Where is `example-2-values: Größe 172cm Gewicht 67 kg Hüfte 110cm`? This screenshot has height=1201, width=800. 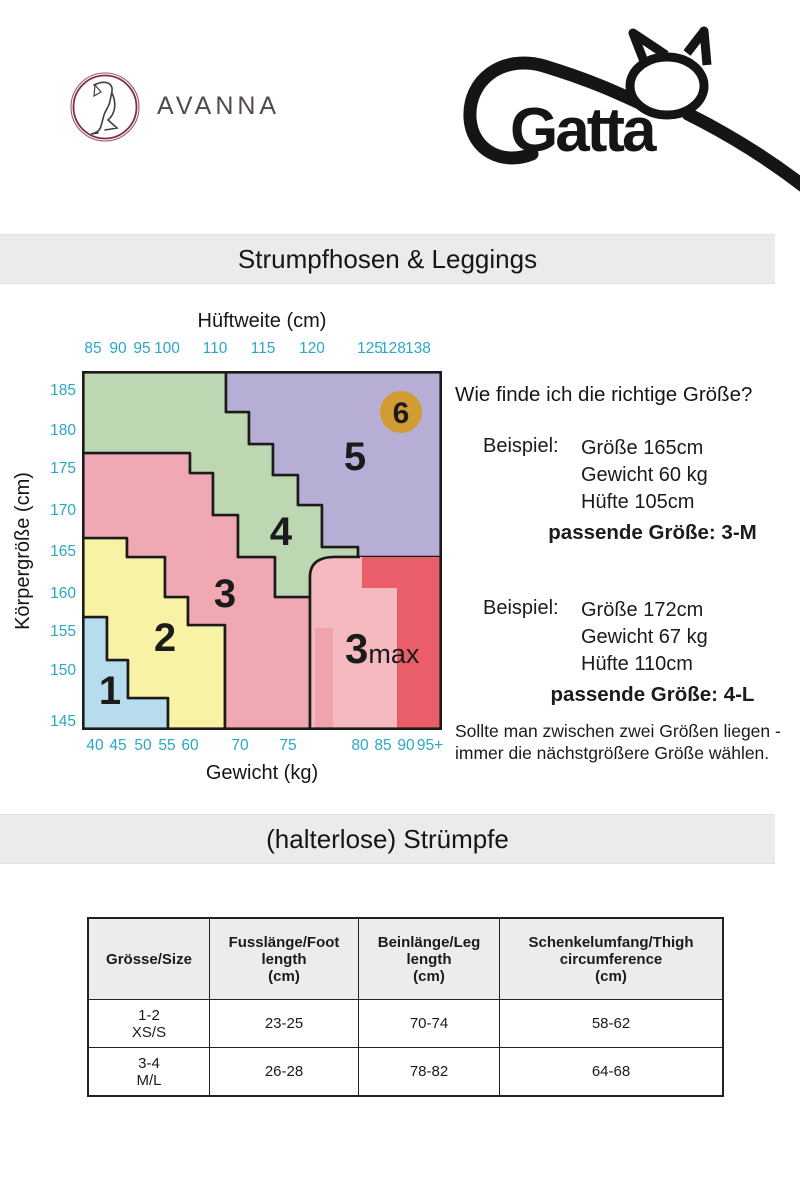
example-2-values: Größe 172cm Gewicht 67 kg Hüfte 110cm is located at coordinates (644, 637).